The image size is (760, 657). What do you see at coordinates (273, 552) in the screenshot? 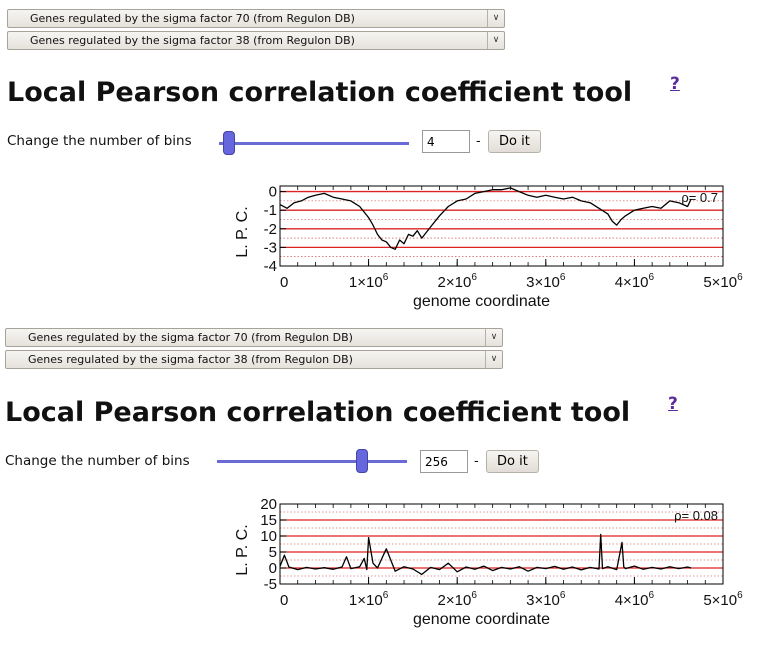
I see `y-tick-label: 5` at bounding box center [273, 552].